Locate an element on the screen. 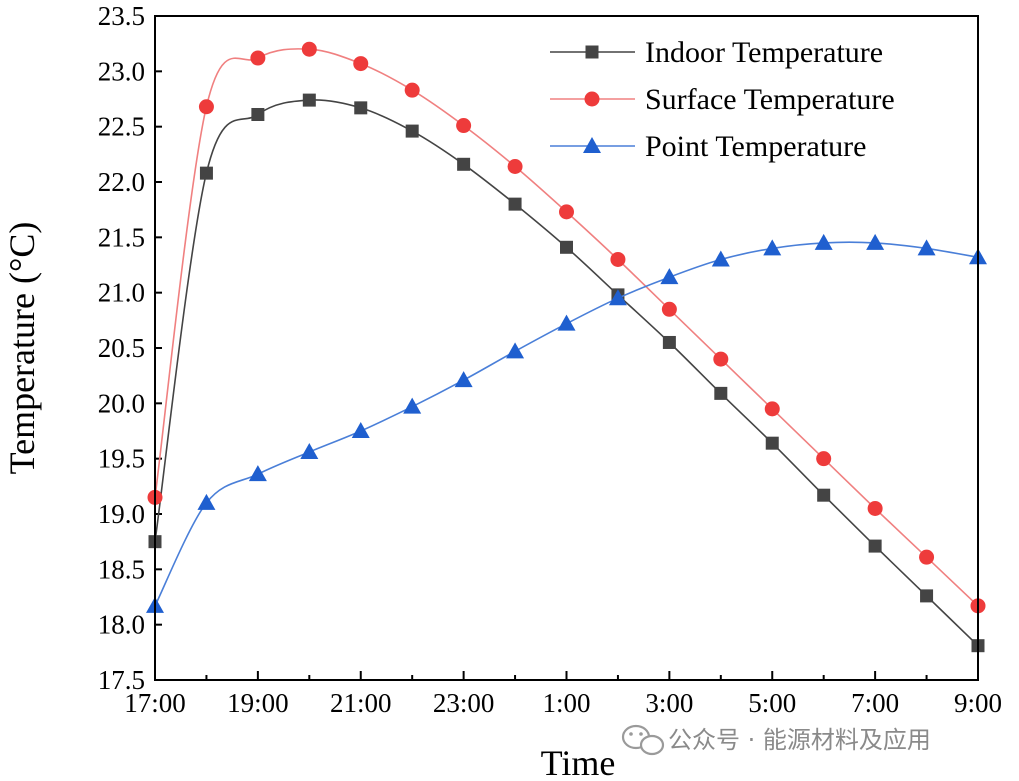 Image resolution: width=1019 pixels, height=781 pixels. watermark: 公众号 · 能源材料及应用 is located at coordinates (776, 740).